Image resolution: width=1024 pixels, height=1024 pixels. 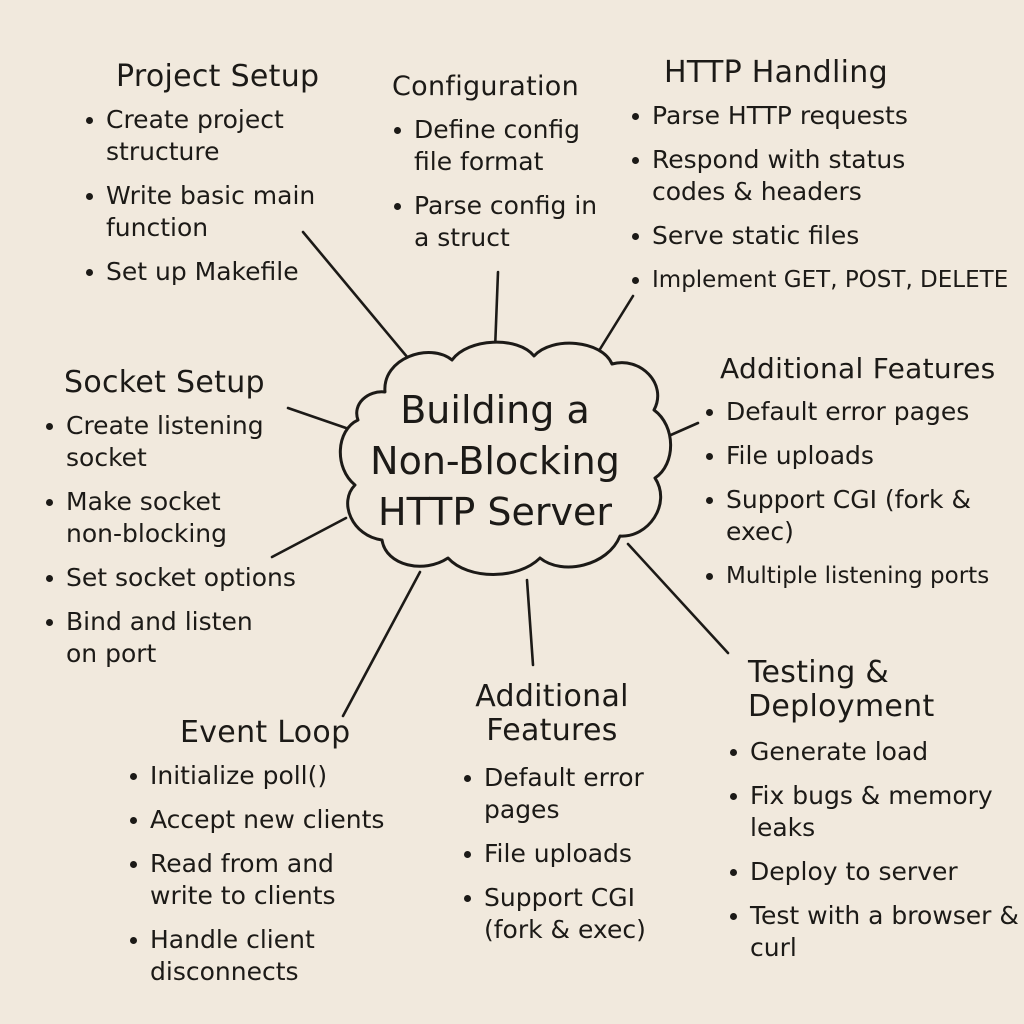 What do you see at coordinates (165, 638) in the screenshot?
I see `list-item: Bind and listen on port` at bounding box center [165, 638].